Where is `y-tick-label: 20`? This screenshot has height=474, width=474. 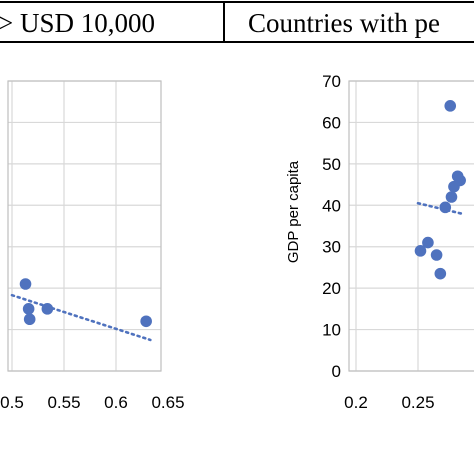
y-tick-label: 20 is located at coordinates (331, 288).